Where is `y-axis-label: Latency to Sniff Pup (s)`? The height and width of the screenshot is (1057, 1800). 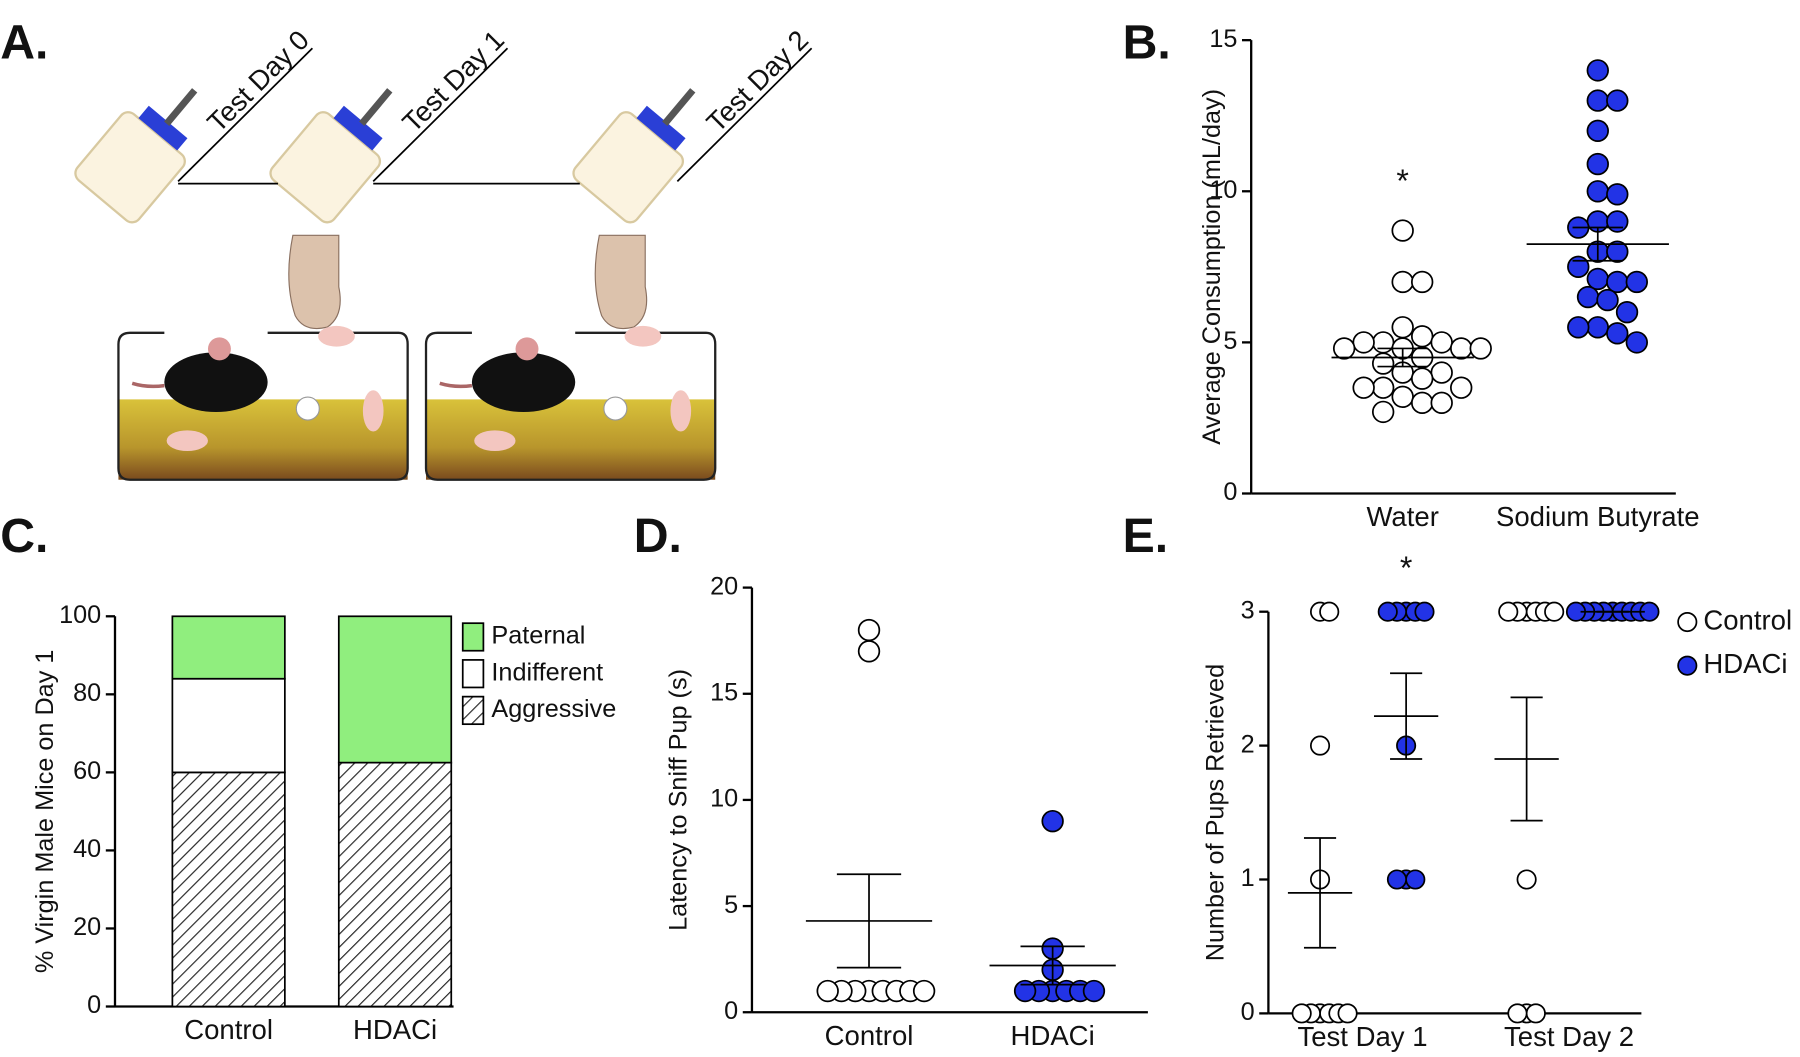
y-axis-label: Latency to Sniff Pup (s) is located at coordinates (678, 800).